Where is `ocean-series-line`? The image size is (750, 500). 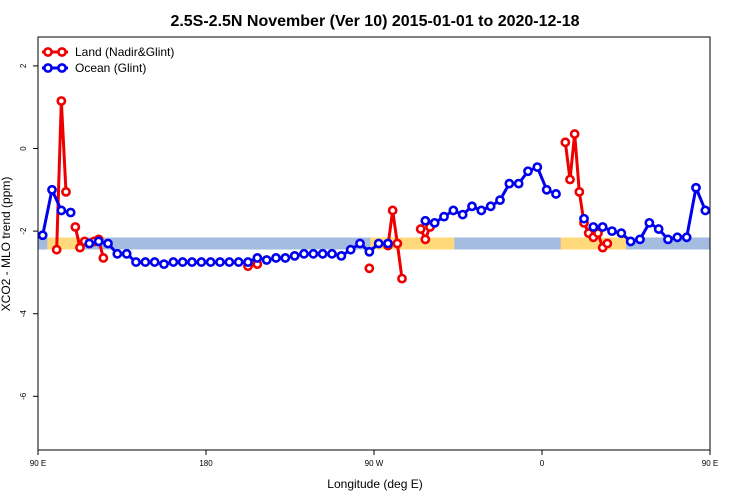
ocean-series-line is located at coordinates (741, 252).